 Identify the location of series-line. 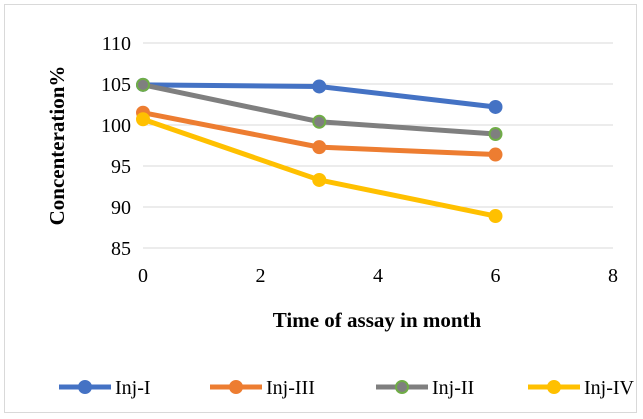
(319, 167).